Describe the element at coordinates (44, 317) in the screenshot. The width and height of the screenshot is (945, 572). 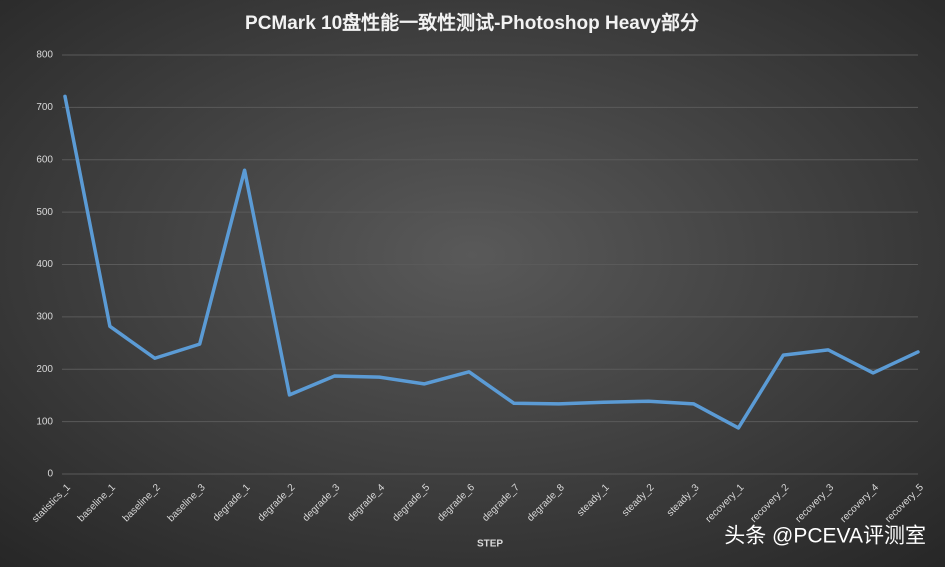
I see `y-tick-label: 300` at that location.